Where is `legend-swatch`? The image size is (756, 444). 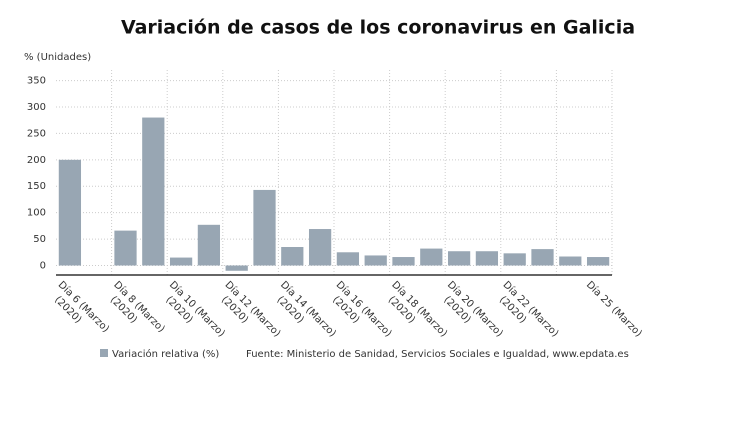
legend-swatch is located at coordinates (104, 353).